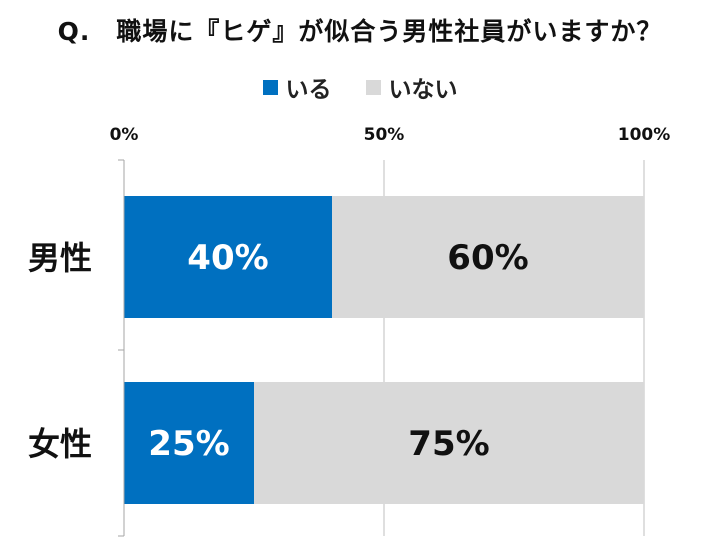 The height and width of the screenshot is (553, 720). Describe the element at coordinates (423, 90) in the screenshot. I see `legend-label-inai: いない` at that location.